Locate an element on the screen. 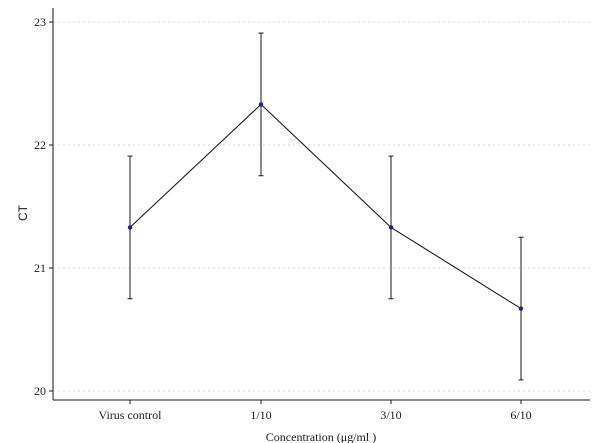  y-tick-label: 22 is located at coordinates (40, 145).